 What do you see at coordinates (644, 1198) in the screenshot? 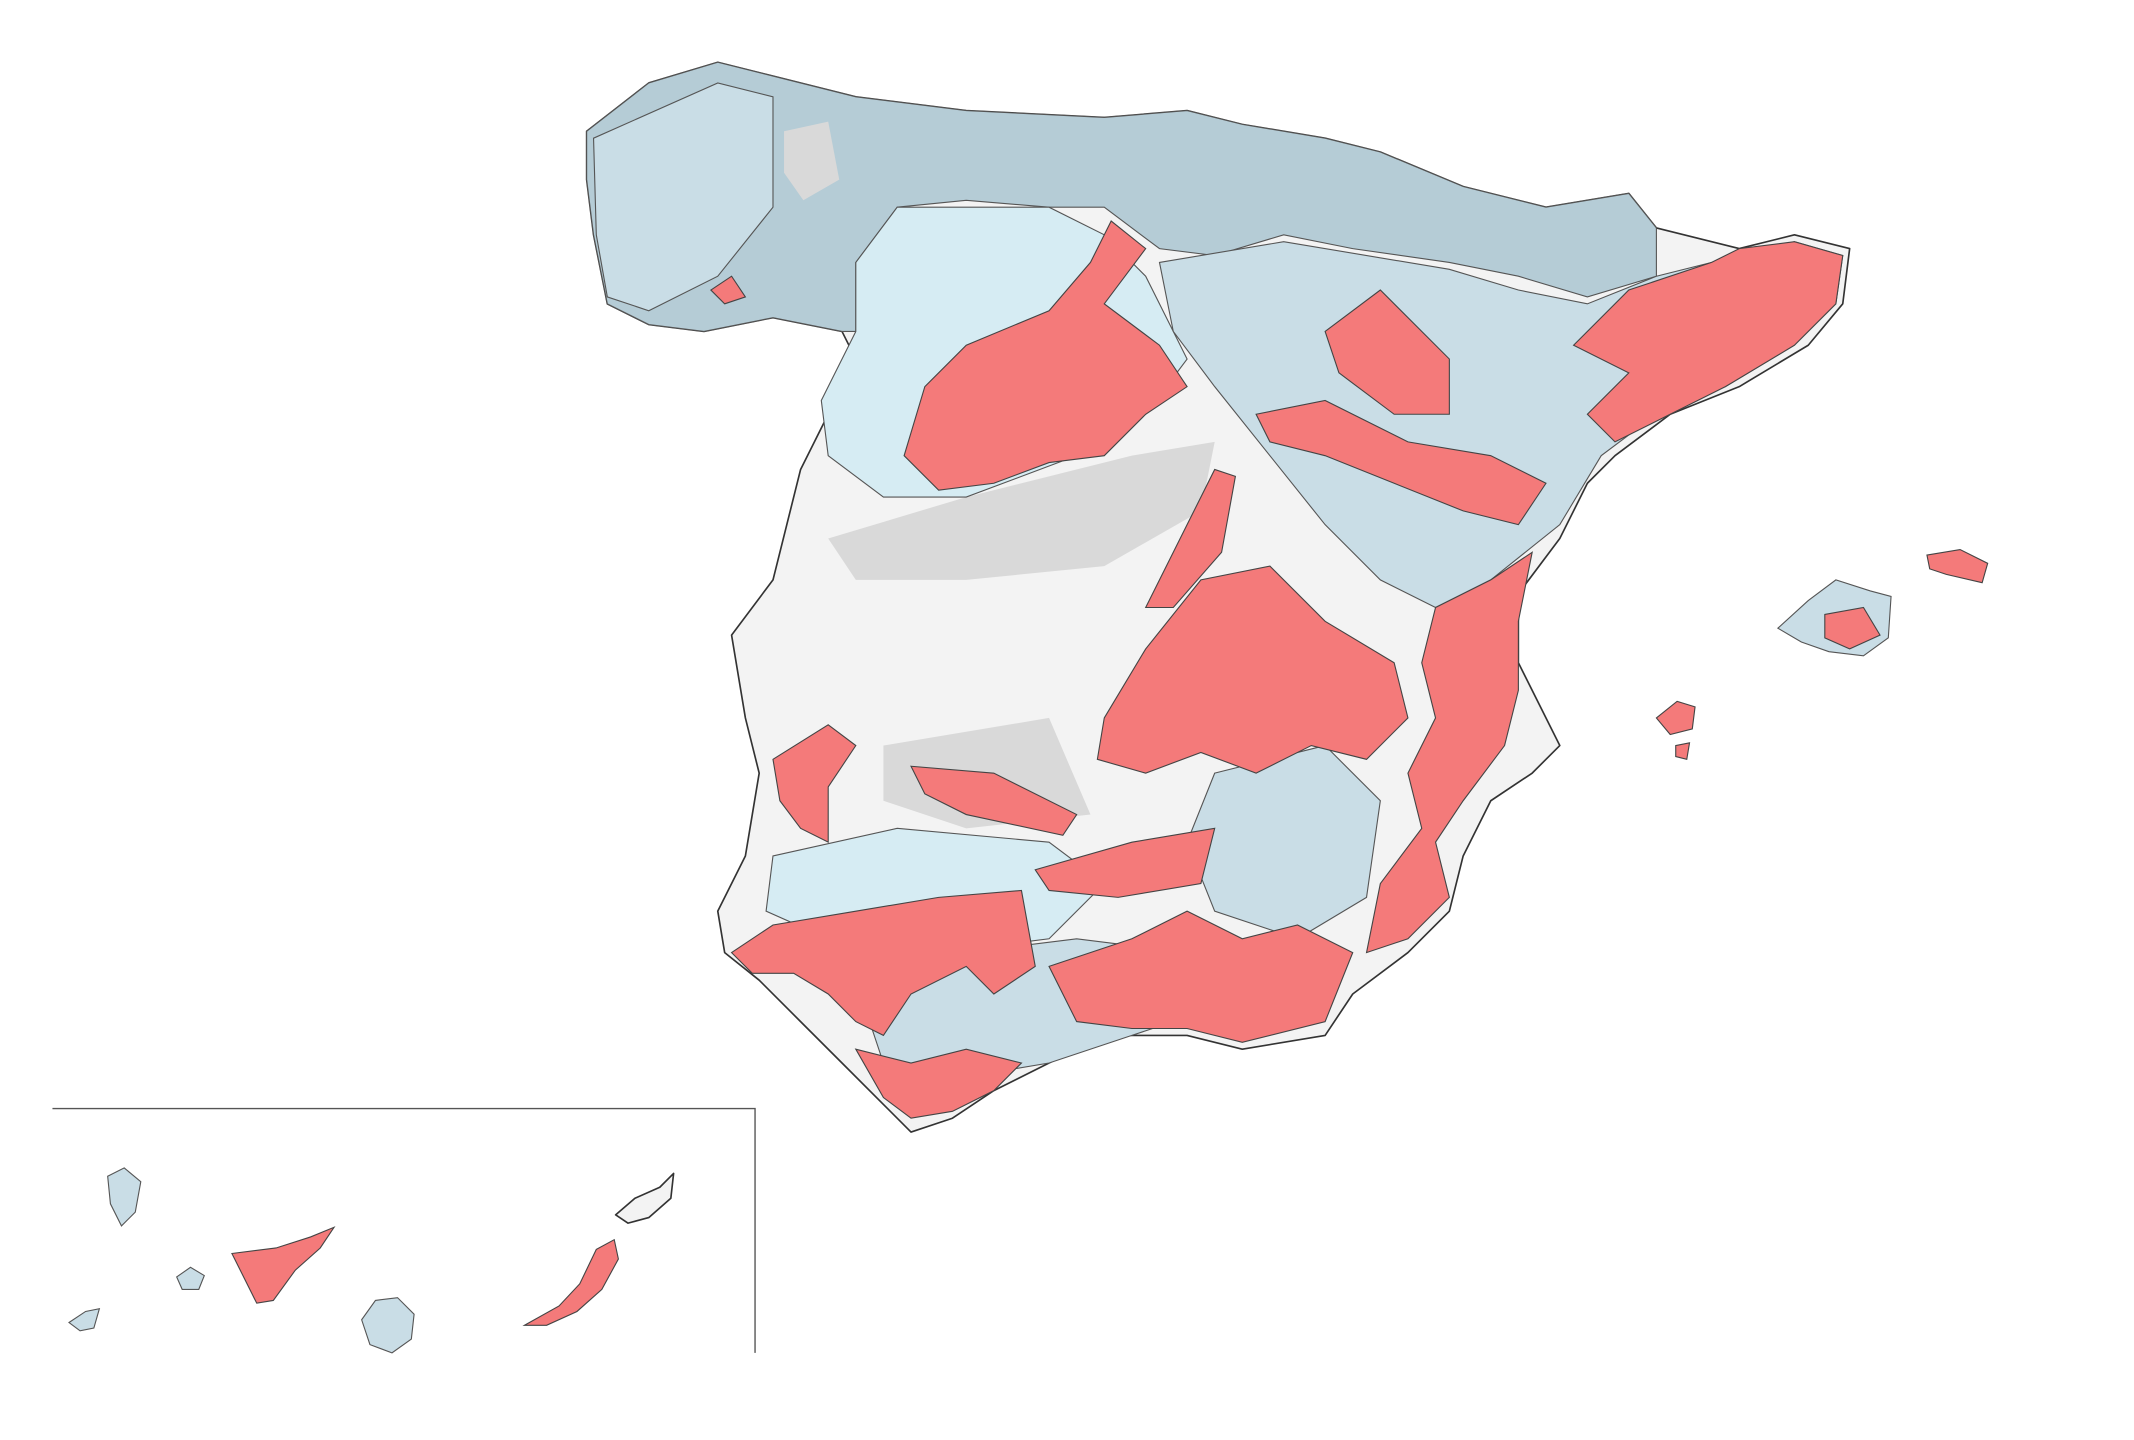
I see `island-lanzarote` at bounding box center [644, 1198].